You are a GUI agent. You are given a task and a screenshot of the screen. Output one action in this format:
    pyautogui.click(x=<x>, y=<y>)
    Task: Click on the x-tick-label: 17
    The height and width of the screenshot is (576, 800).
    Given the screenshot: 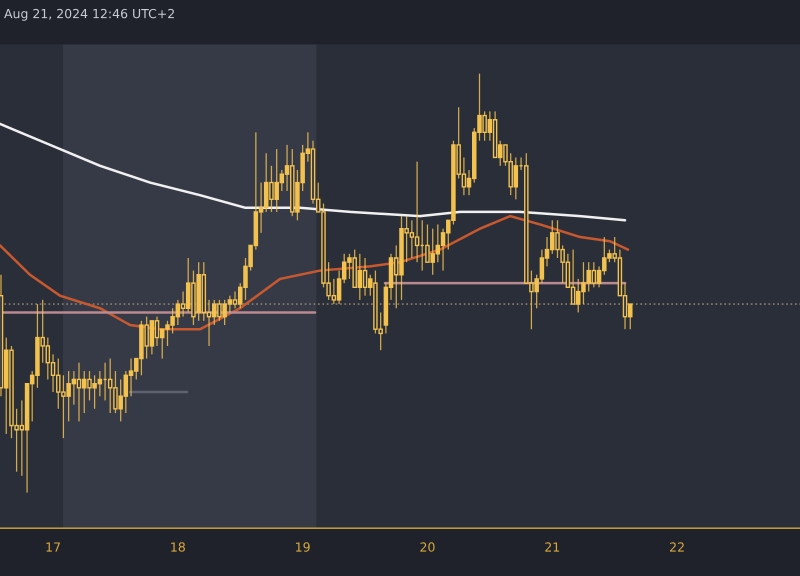 What is the action you would take?
    pyautogui.click(x=53, y=547)
    